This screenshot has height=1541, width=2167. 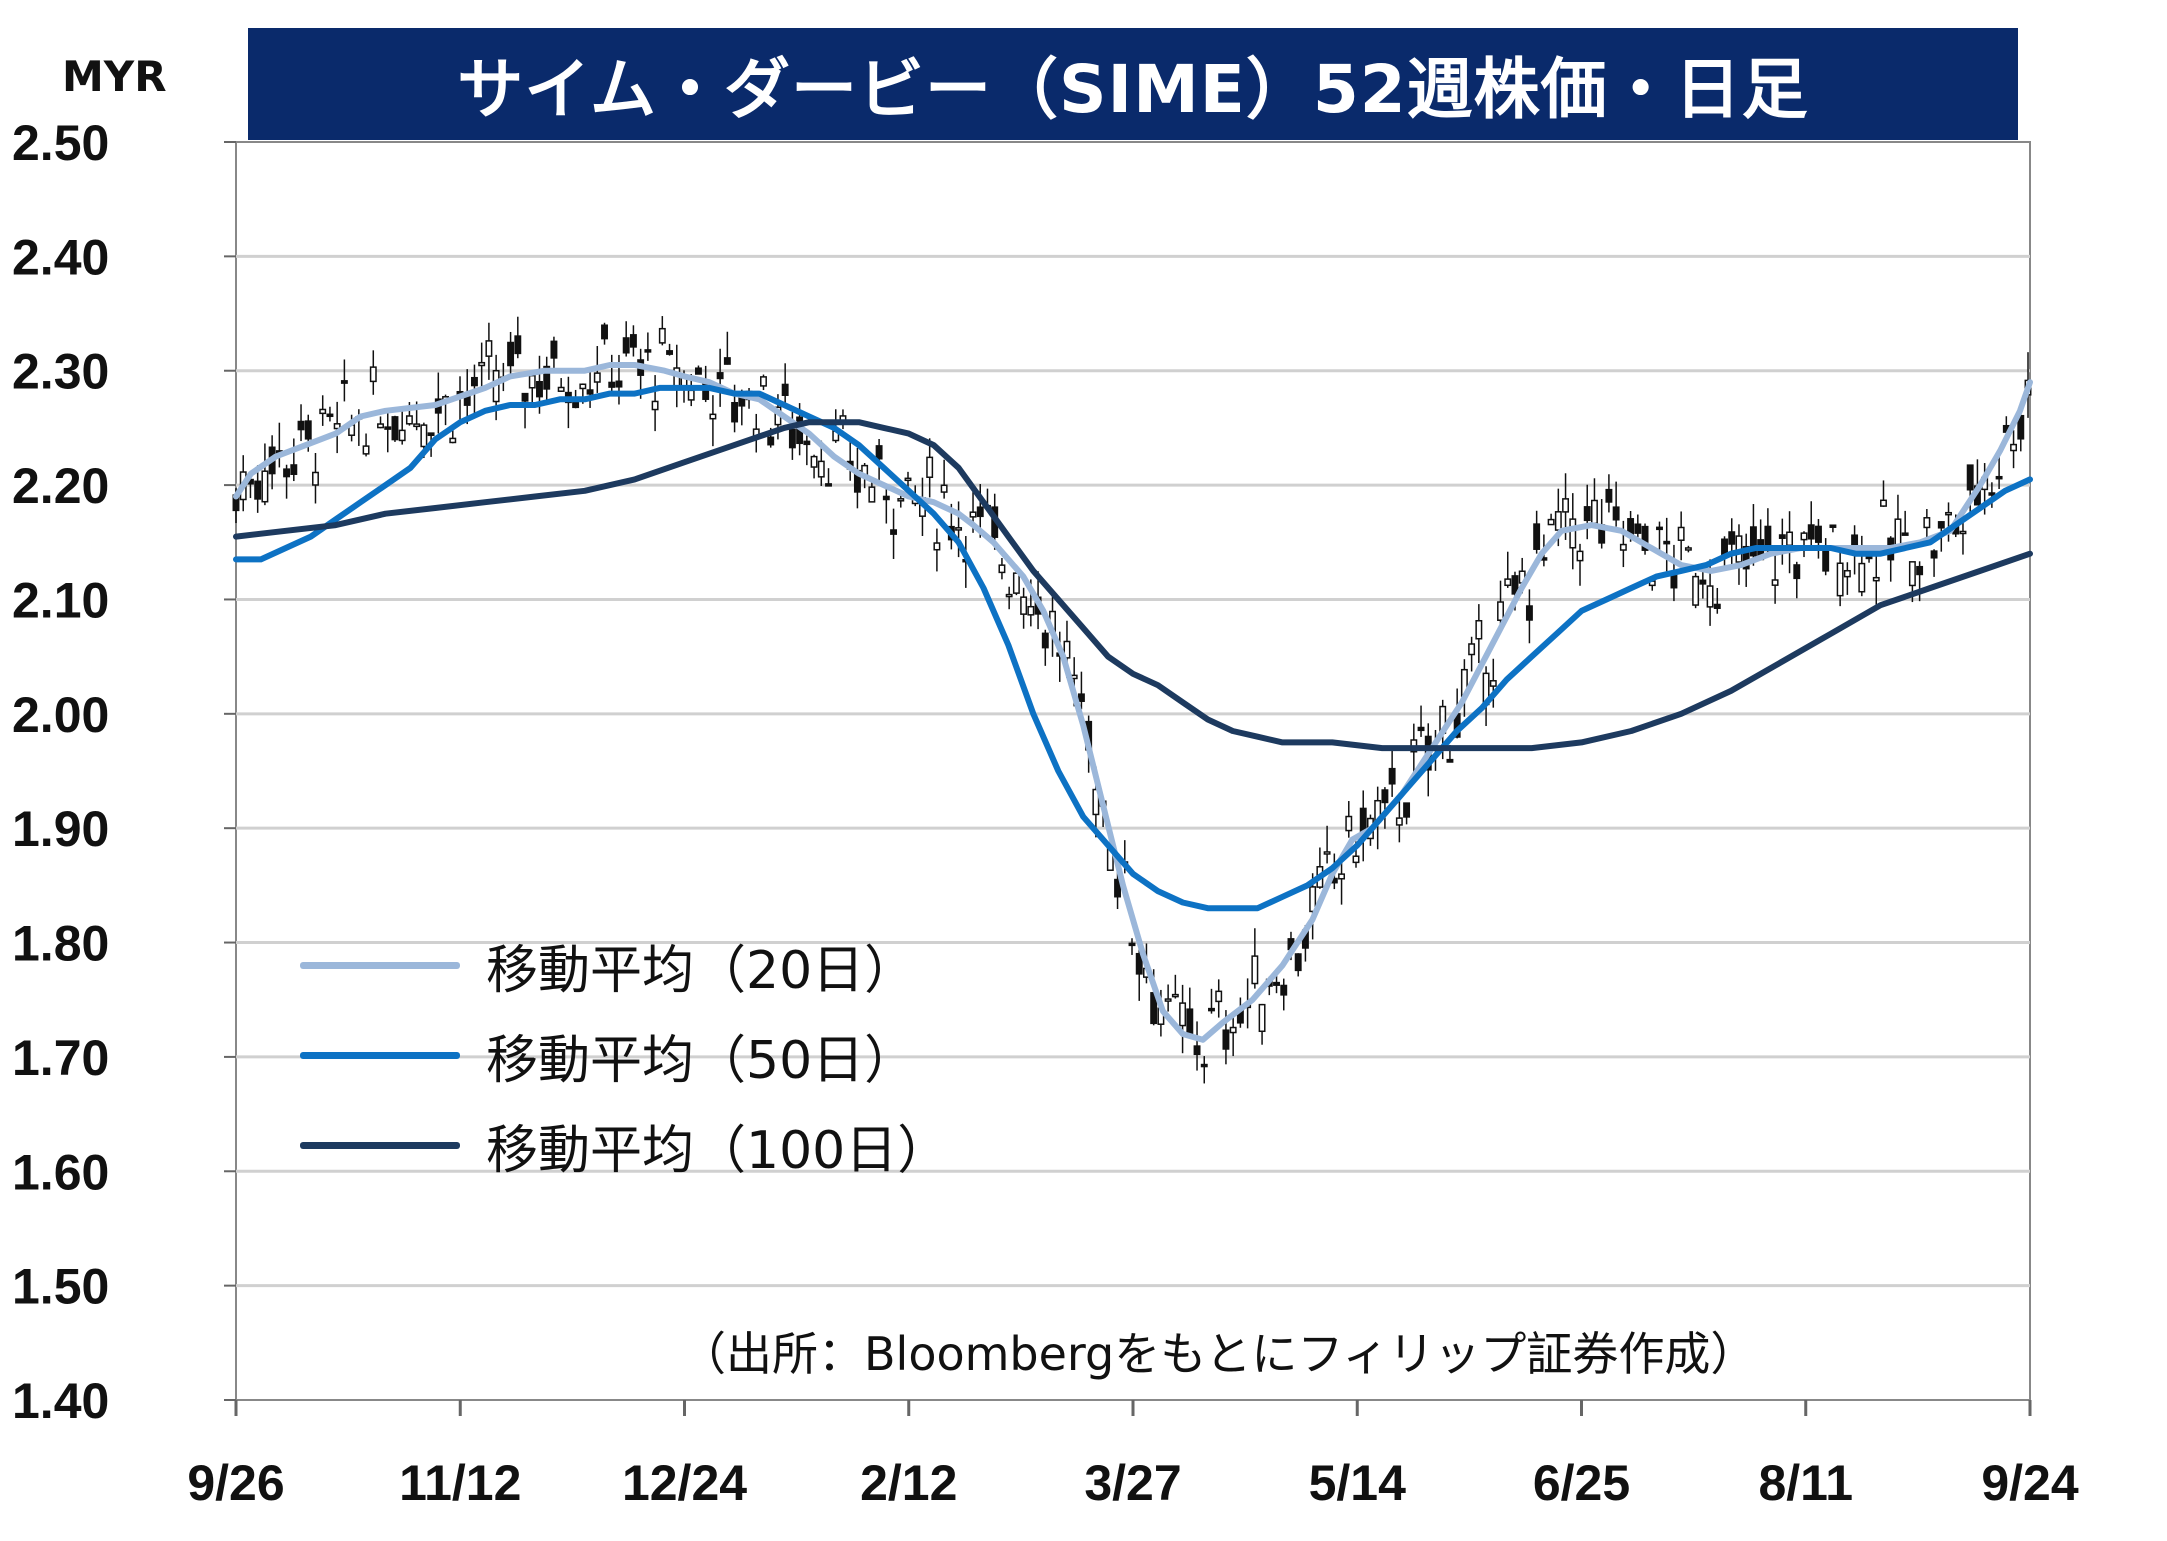 What do you see at coordinates (114, 76) in the screenshot?
I see `y-axis-unit-label: MYR` at bounding box center [114, 76].